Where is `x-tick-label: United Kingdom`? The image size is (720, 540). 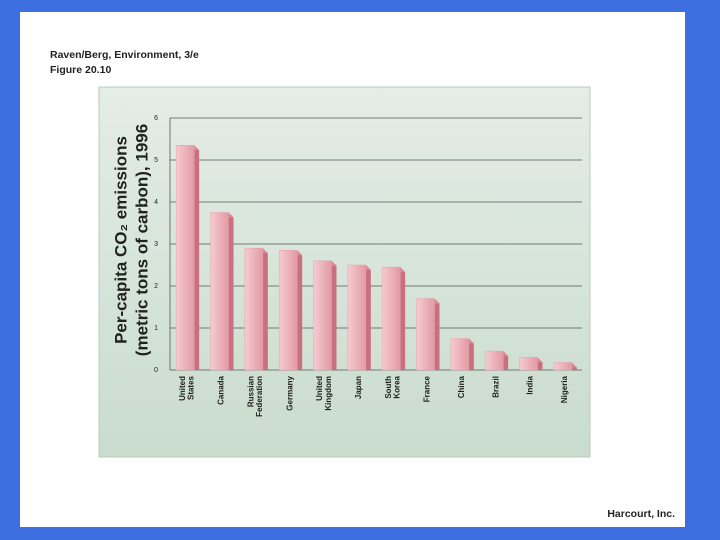 x-tick-label: United Kingdom is located at coordinates (324, 394).